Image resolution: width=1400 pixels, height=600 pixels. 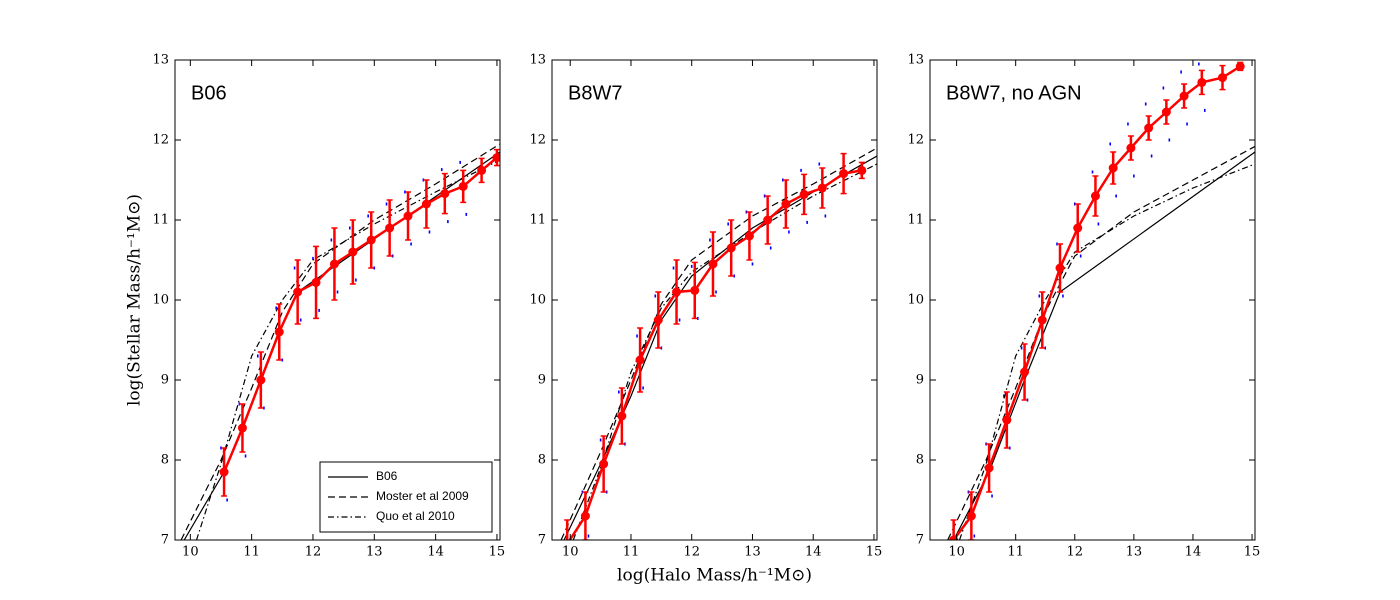 What do you see at coordinates (1252, 552) in the screenshot?
I see `x-tick-label: 15` at bounding box center [1252, 552].